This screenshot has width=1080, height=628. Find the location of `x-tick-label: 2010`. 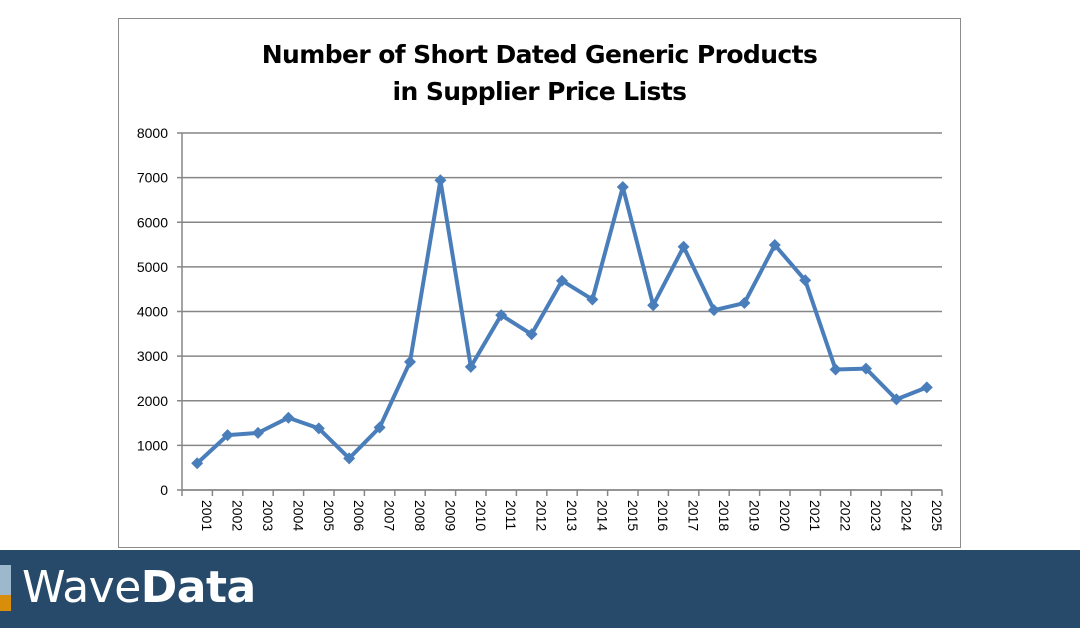

x-tick-label: 2010 is located at coordinates (481, 515).